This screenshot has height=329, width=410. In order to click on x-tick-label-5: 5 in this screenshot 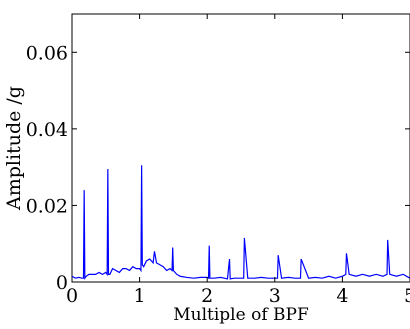, I will do `click(407, 296)`.